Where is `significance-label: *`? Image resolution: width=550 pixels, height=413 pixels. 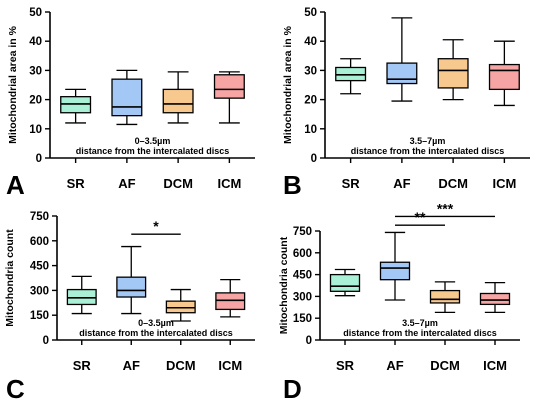
significance-label: * is located at coordinates (156, 226).